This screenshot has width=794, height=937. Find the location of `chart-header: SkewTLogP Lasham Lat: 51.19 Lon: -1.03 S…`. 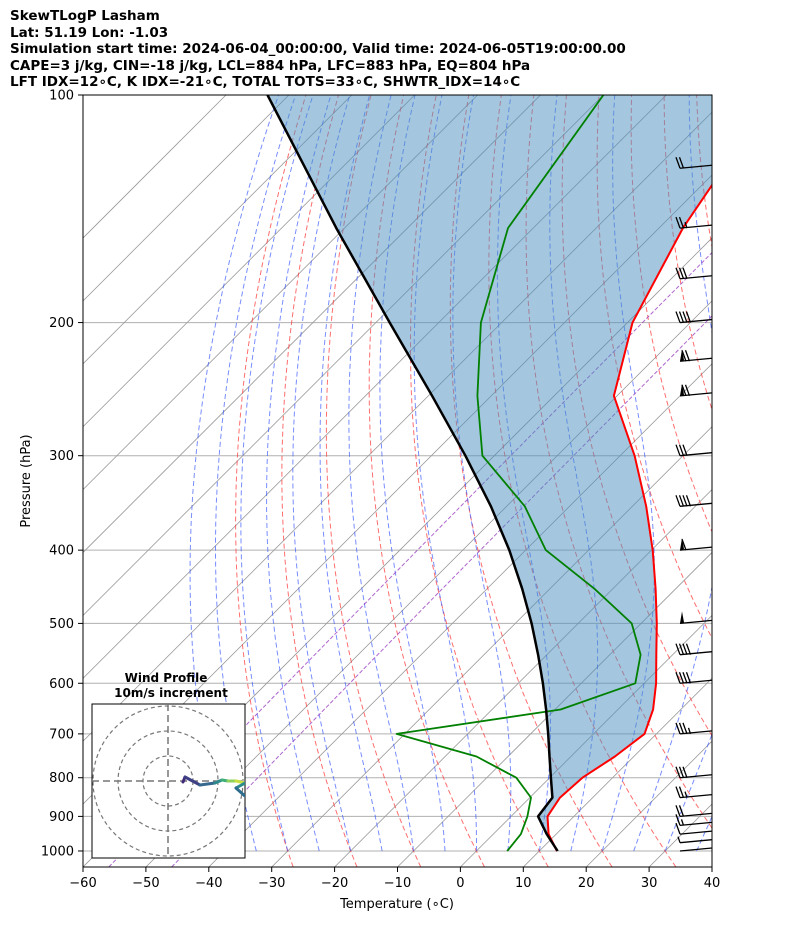

chart-header: SkewTLogP Lasham Lat: 51.19 Lon: -1.03 S… is located at coordinates (318, 49).